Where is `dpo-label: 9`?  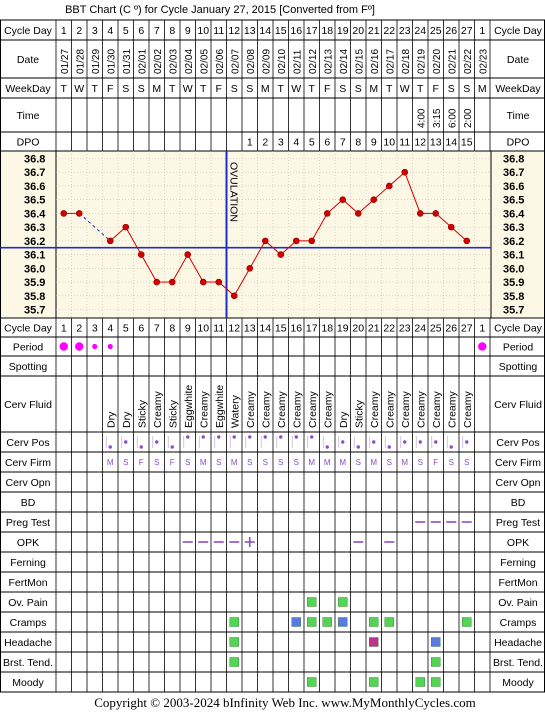 dpo-label: 9 is located at coordinates (374, 143).